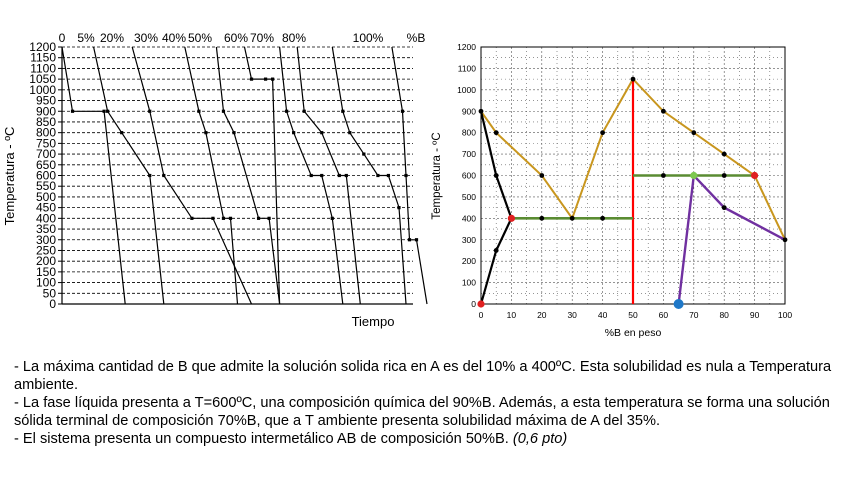  Describe the element at coordinates (211, 175) in the screenshot. I see `cooling-curve-30pct` at that location.